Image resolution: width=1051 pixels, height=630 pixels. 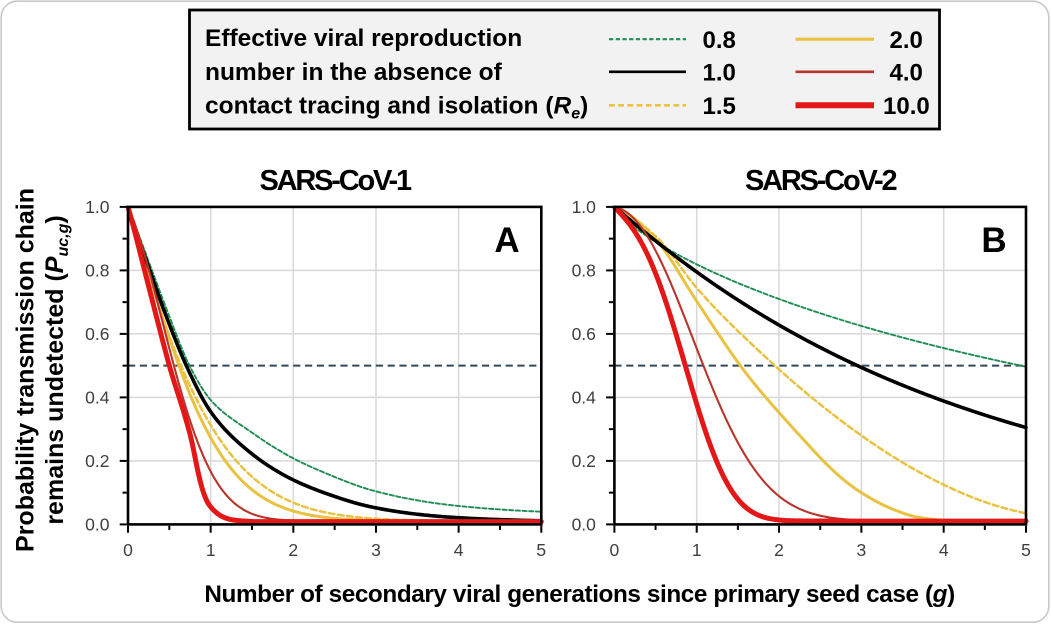 I want to click on svg-text: Probability transmission chain, so click(x=26, y=370).